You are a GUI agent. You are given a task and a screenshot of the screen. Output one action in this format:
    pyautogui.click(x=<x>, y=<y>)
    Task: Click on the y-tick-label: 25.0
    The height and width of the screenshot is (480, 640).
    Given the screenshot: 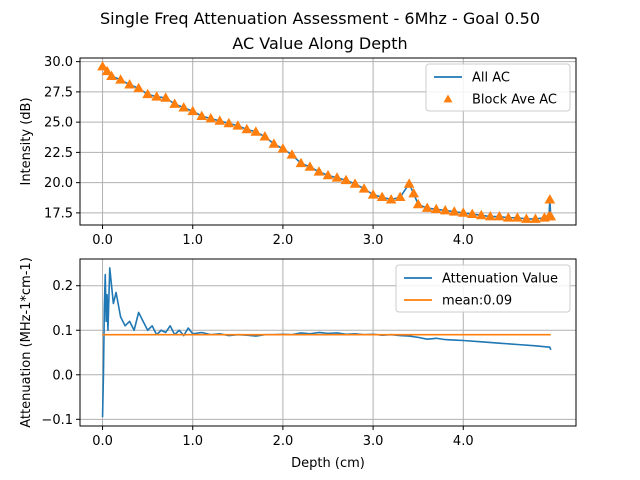 What is the action you would take?
    pyautogui.click(x=58, y=123)
    